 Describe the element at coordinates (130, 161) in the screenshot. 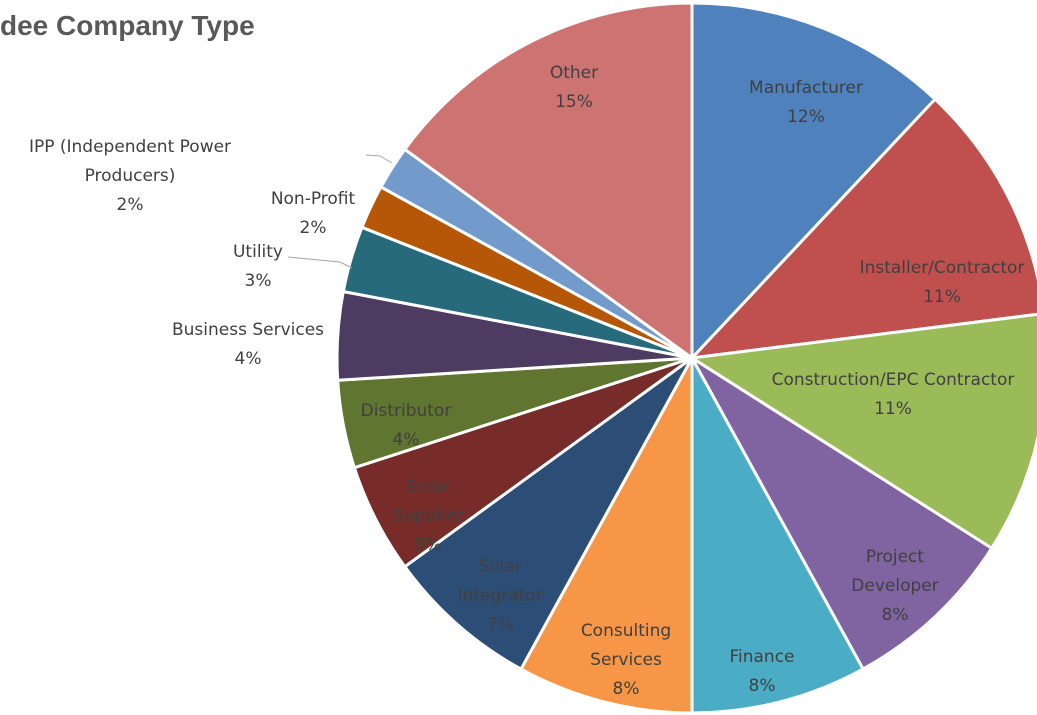

I see `category-label: IPP (Independent Power Producers)` at that location.